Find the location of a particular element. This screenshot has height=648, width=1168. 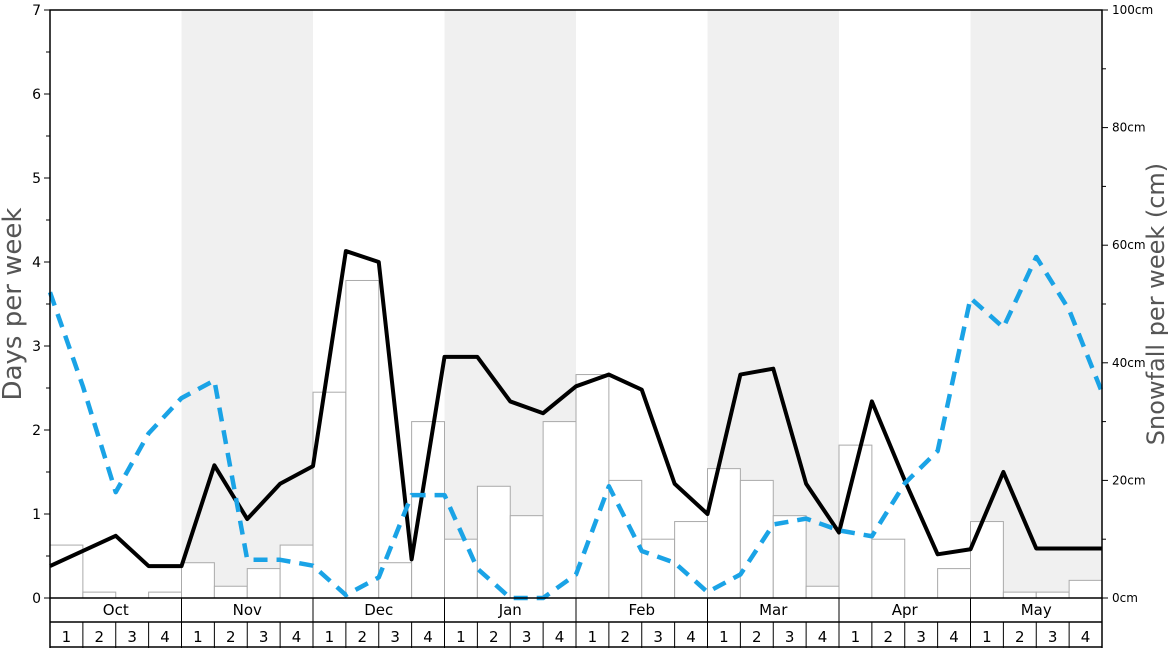

left-tick-label: 0 is located at coordinates (36, 599).